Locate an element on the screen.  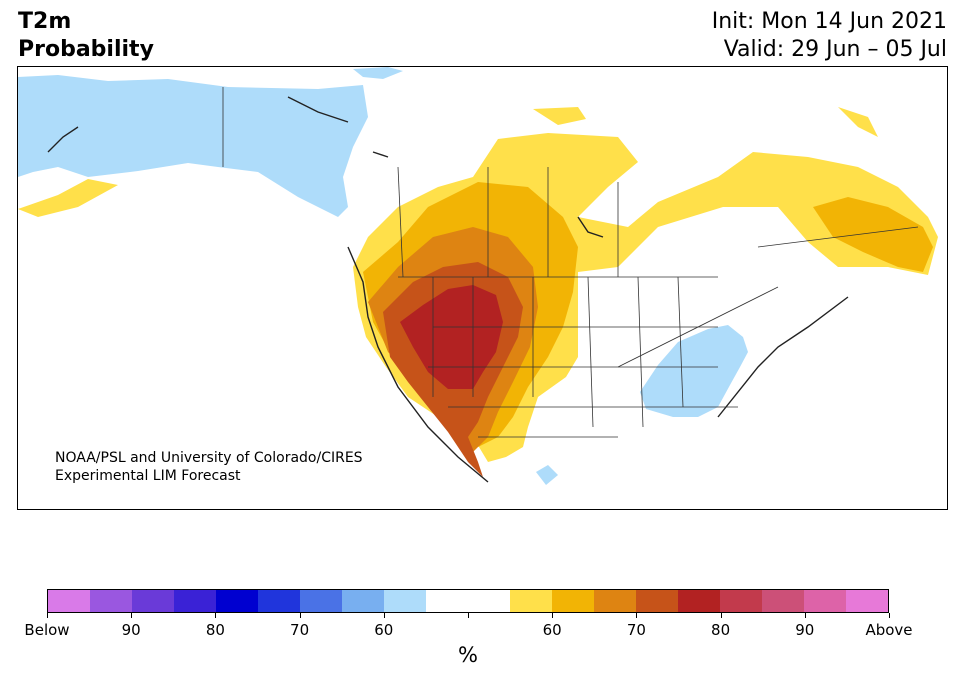
map-title: T2m Probability is located at coordinates (86, 36).